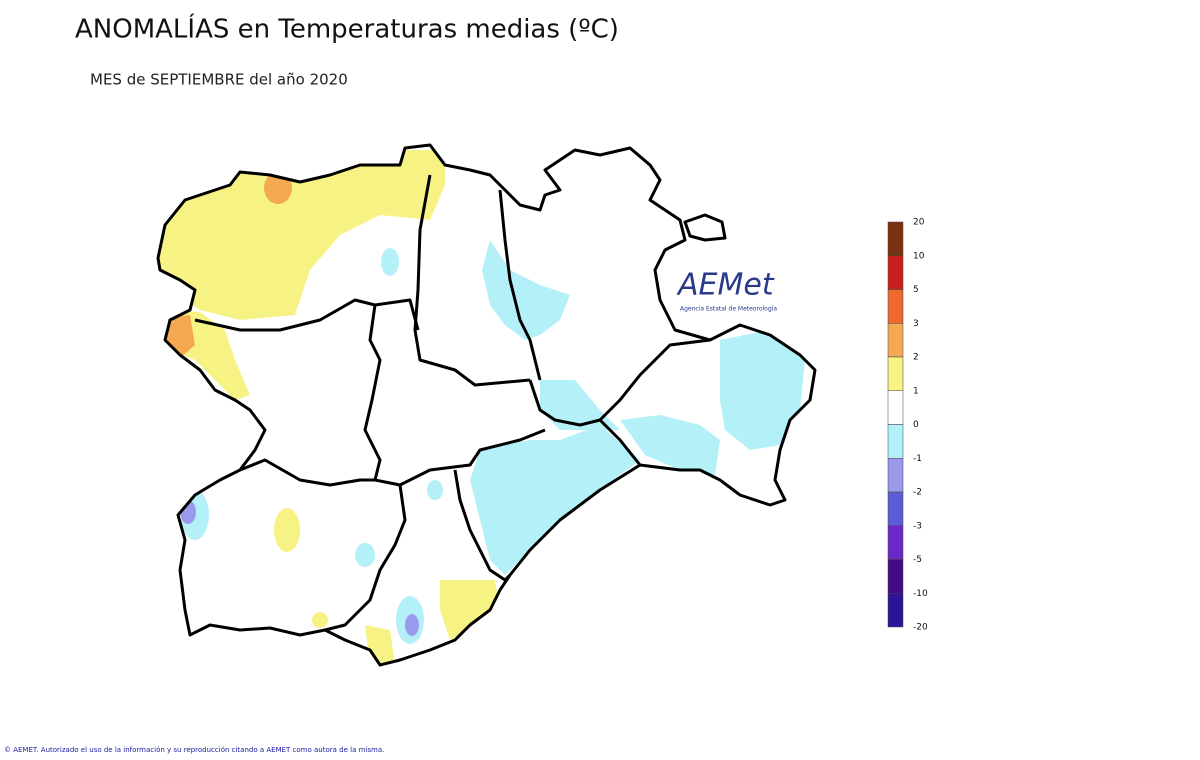 Image resolution: width=1200 pixels, height=760 pixels. What do you see at coordinates (916, 358) in the screenshot?
I see `legend-tick-label: 2` at bounding box center [916, 358].